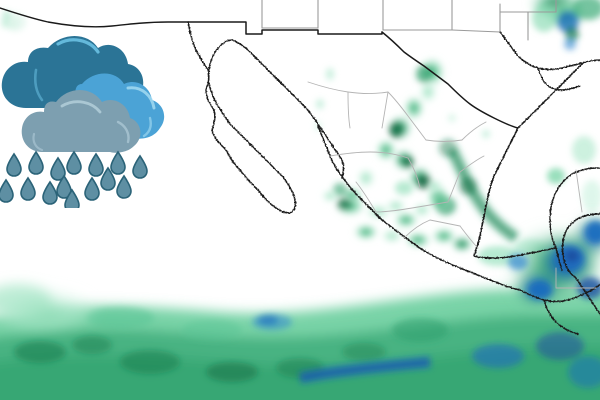  I want to click on mexico-pacific-coast, so click(419, 208).